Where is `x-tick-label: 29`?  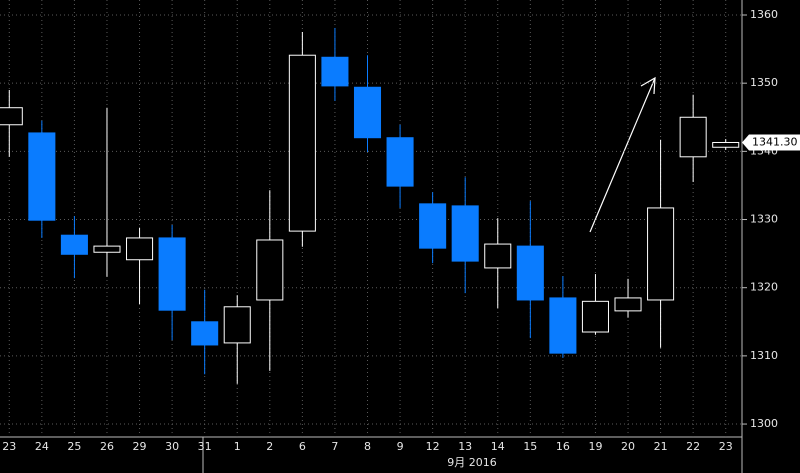
x-tick-label: 29 is located at coordinates (140, 446).